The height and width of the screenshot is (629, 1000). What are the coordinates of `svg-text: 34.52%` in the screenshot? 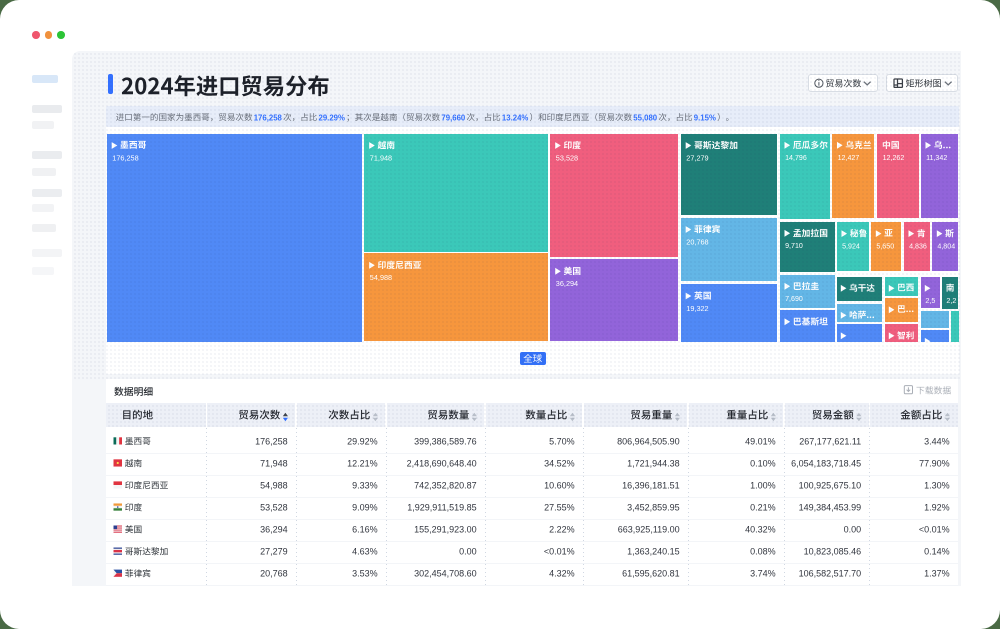 It's located at (559, 463).